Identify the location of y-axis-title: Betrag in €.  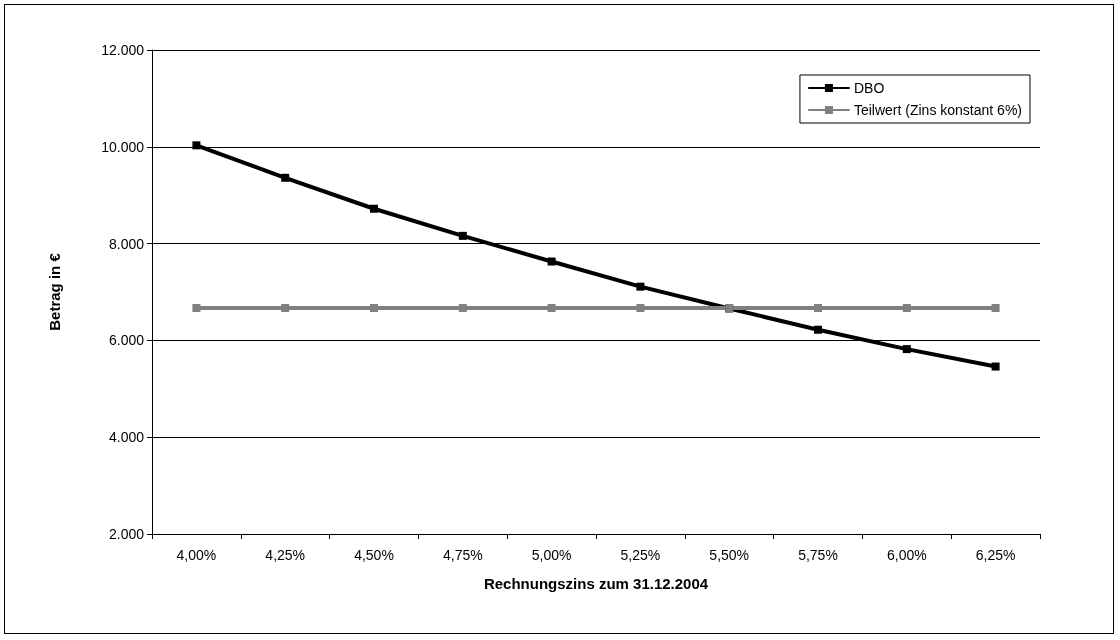
(54, 291).